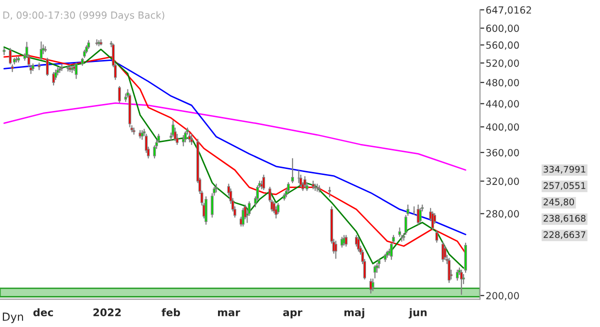  What do you see at coordinates (565, 235) in the screenshot?
I see `text: 228,6637` at bounding box center [565, 235].